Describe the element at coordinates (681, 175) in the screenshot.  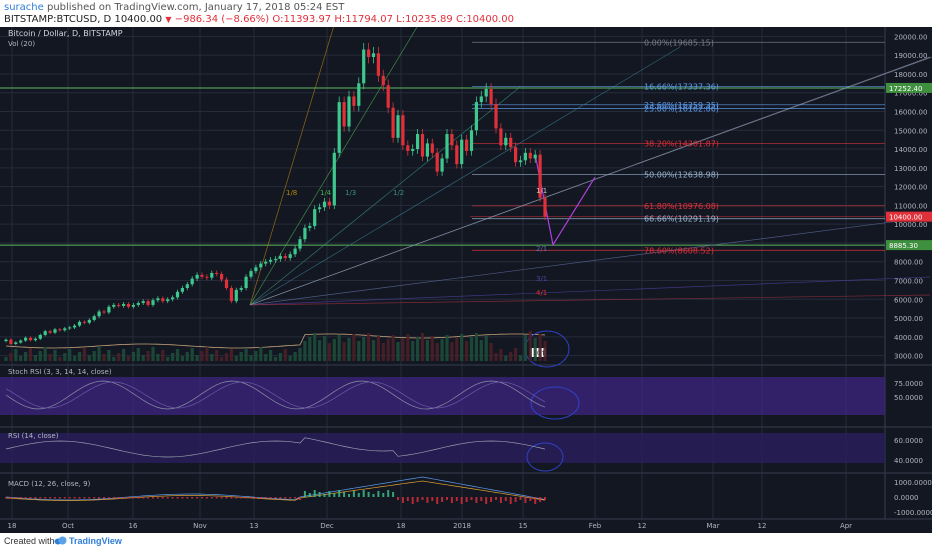
I see `fib-level-label: 50.00%(12638.98)` at that location.